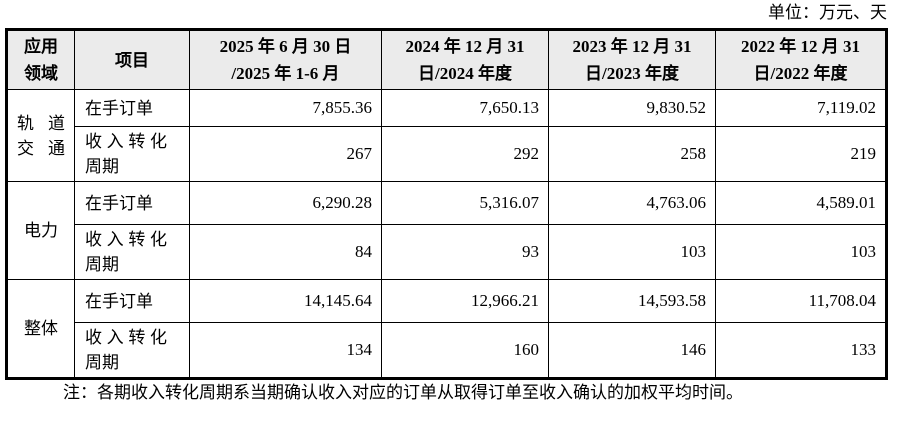 The width and height of the screenshot is (898, 430). I want to click on header-line: 2023 年 12 月 31, so click(632, 46).